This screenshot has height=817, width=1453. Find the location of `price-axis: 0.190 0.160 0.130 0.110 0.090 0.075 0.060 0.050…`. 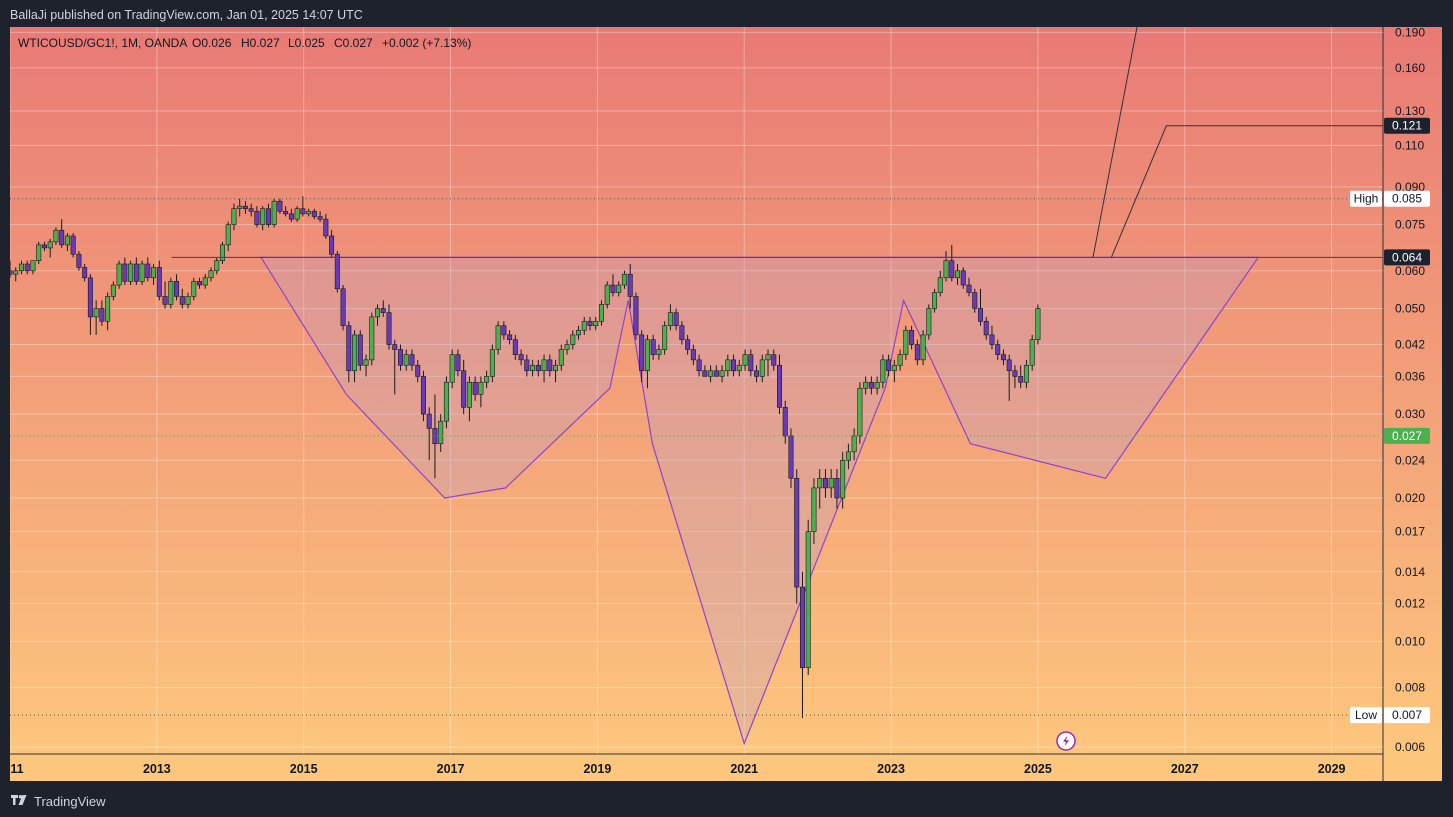

price-axis: 0.190 0.160 0.130 0.110 0.090 0.075 0.060 0.050… is located at coordinates (1410, 389).